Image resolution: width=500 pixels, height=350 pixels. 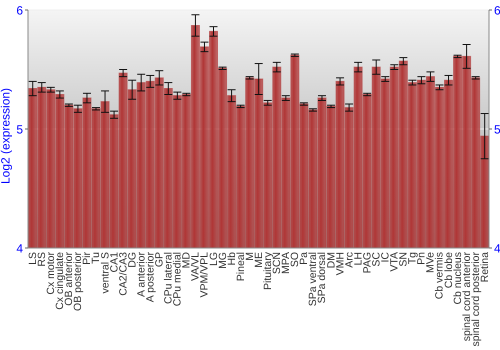 What do you see at coordinates (78, 281) in the screenshot?
I see `x-tick-label: OB posterior` at bounding box center [78, 281].